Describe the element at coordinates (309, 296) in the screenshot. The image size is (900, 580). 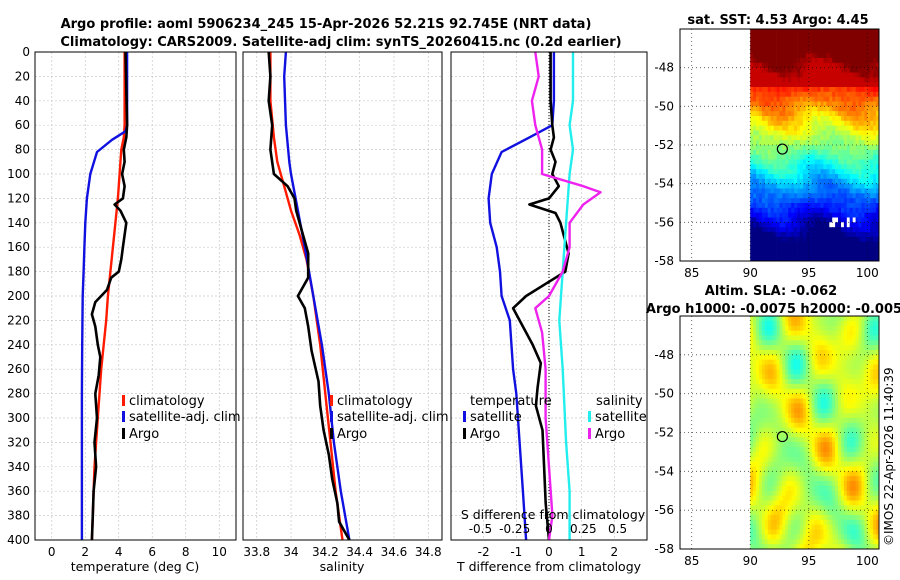
I see `series-line-argo` at that location.